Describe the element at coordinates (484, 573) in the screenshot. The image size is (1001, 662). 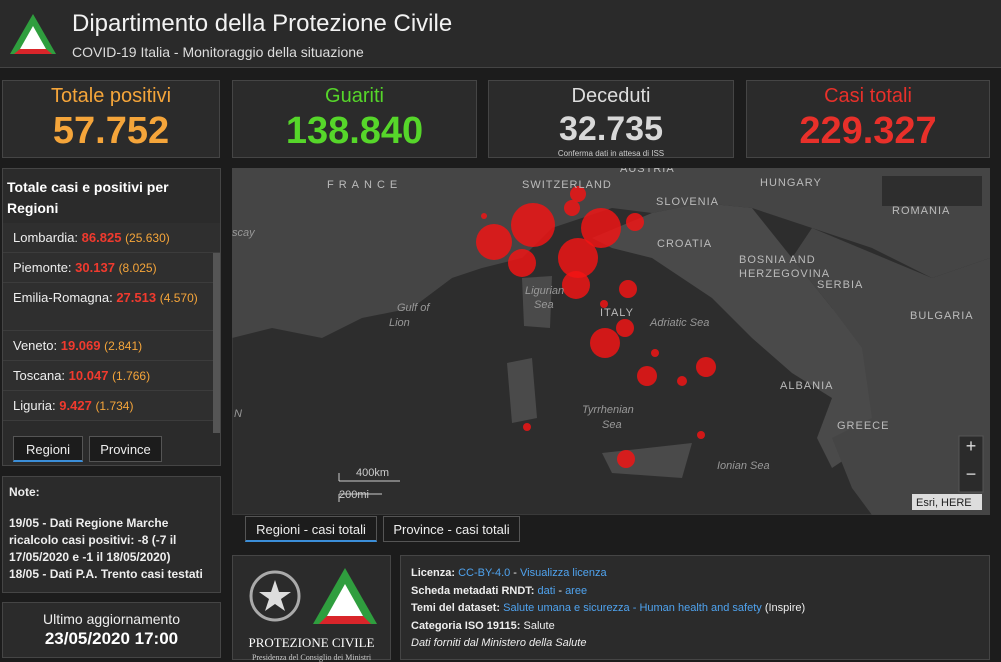
I see `info-link: CC-BY-4.0` at that location.